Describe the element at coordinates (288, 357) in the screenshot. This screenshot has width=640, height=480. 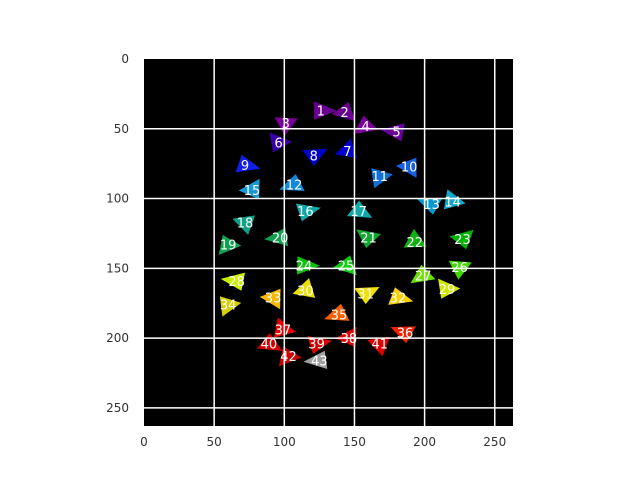
I see `segment-label-42: 42` at that location.